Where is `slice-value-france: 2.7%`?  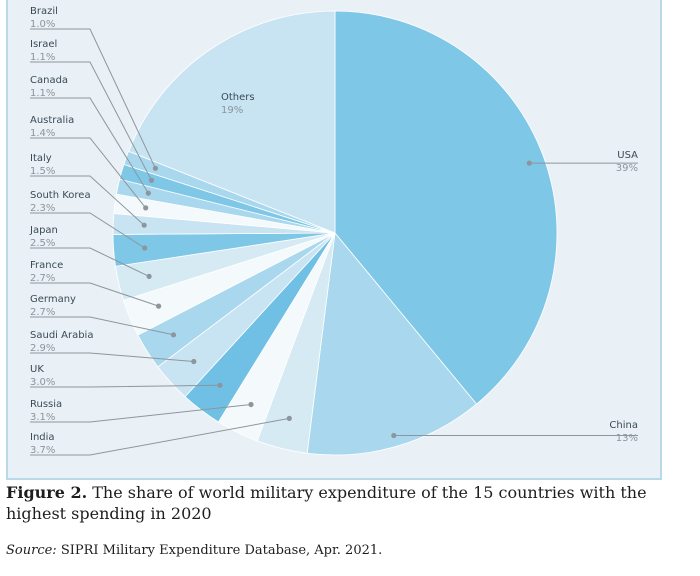
slice-value-france: 2.7% is located at coordinates (42, 278).